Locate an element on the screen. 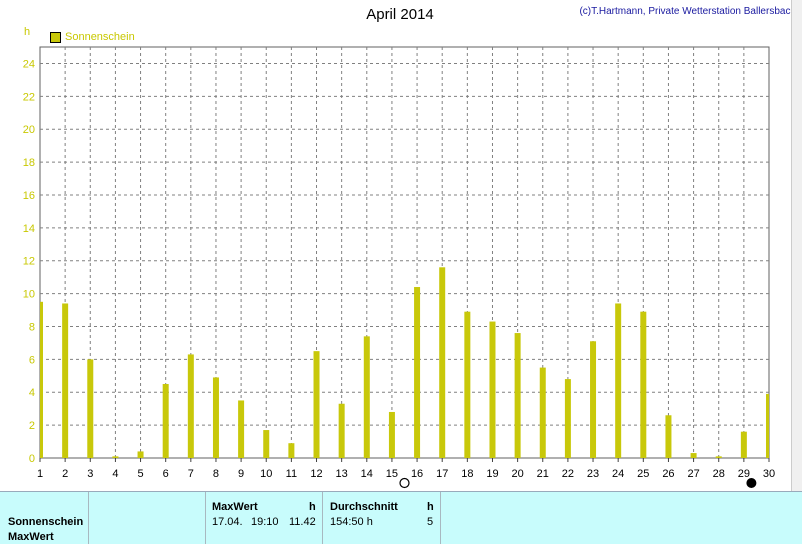 This screenshot has width=802, height=544. x-tick-label: 12 is located at coordinates (316, 474).